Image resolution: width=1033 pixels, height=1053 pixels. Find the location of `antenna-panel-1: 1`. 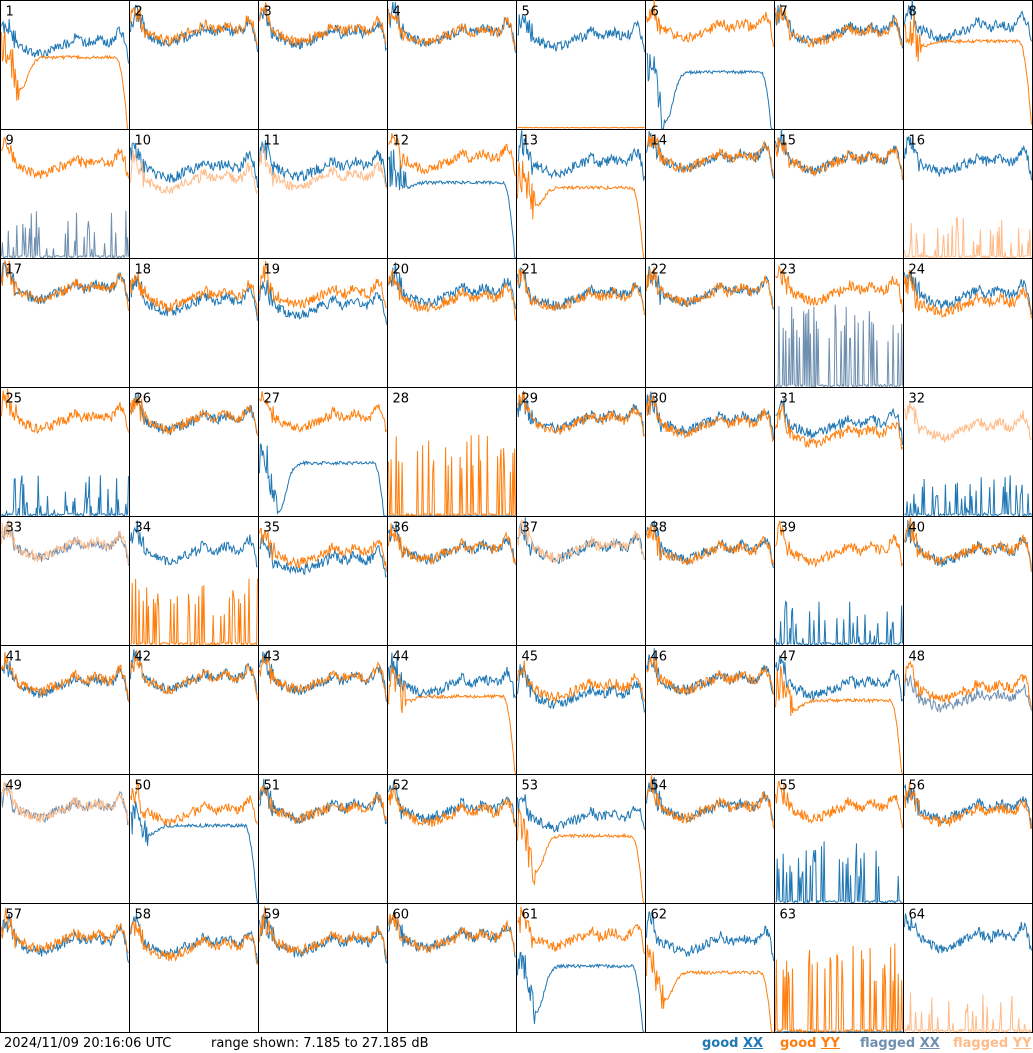

antenna-panel-1: 1 is located at coordinates (65, 65).